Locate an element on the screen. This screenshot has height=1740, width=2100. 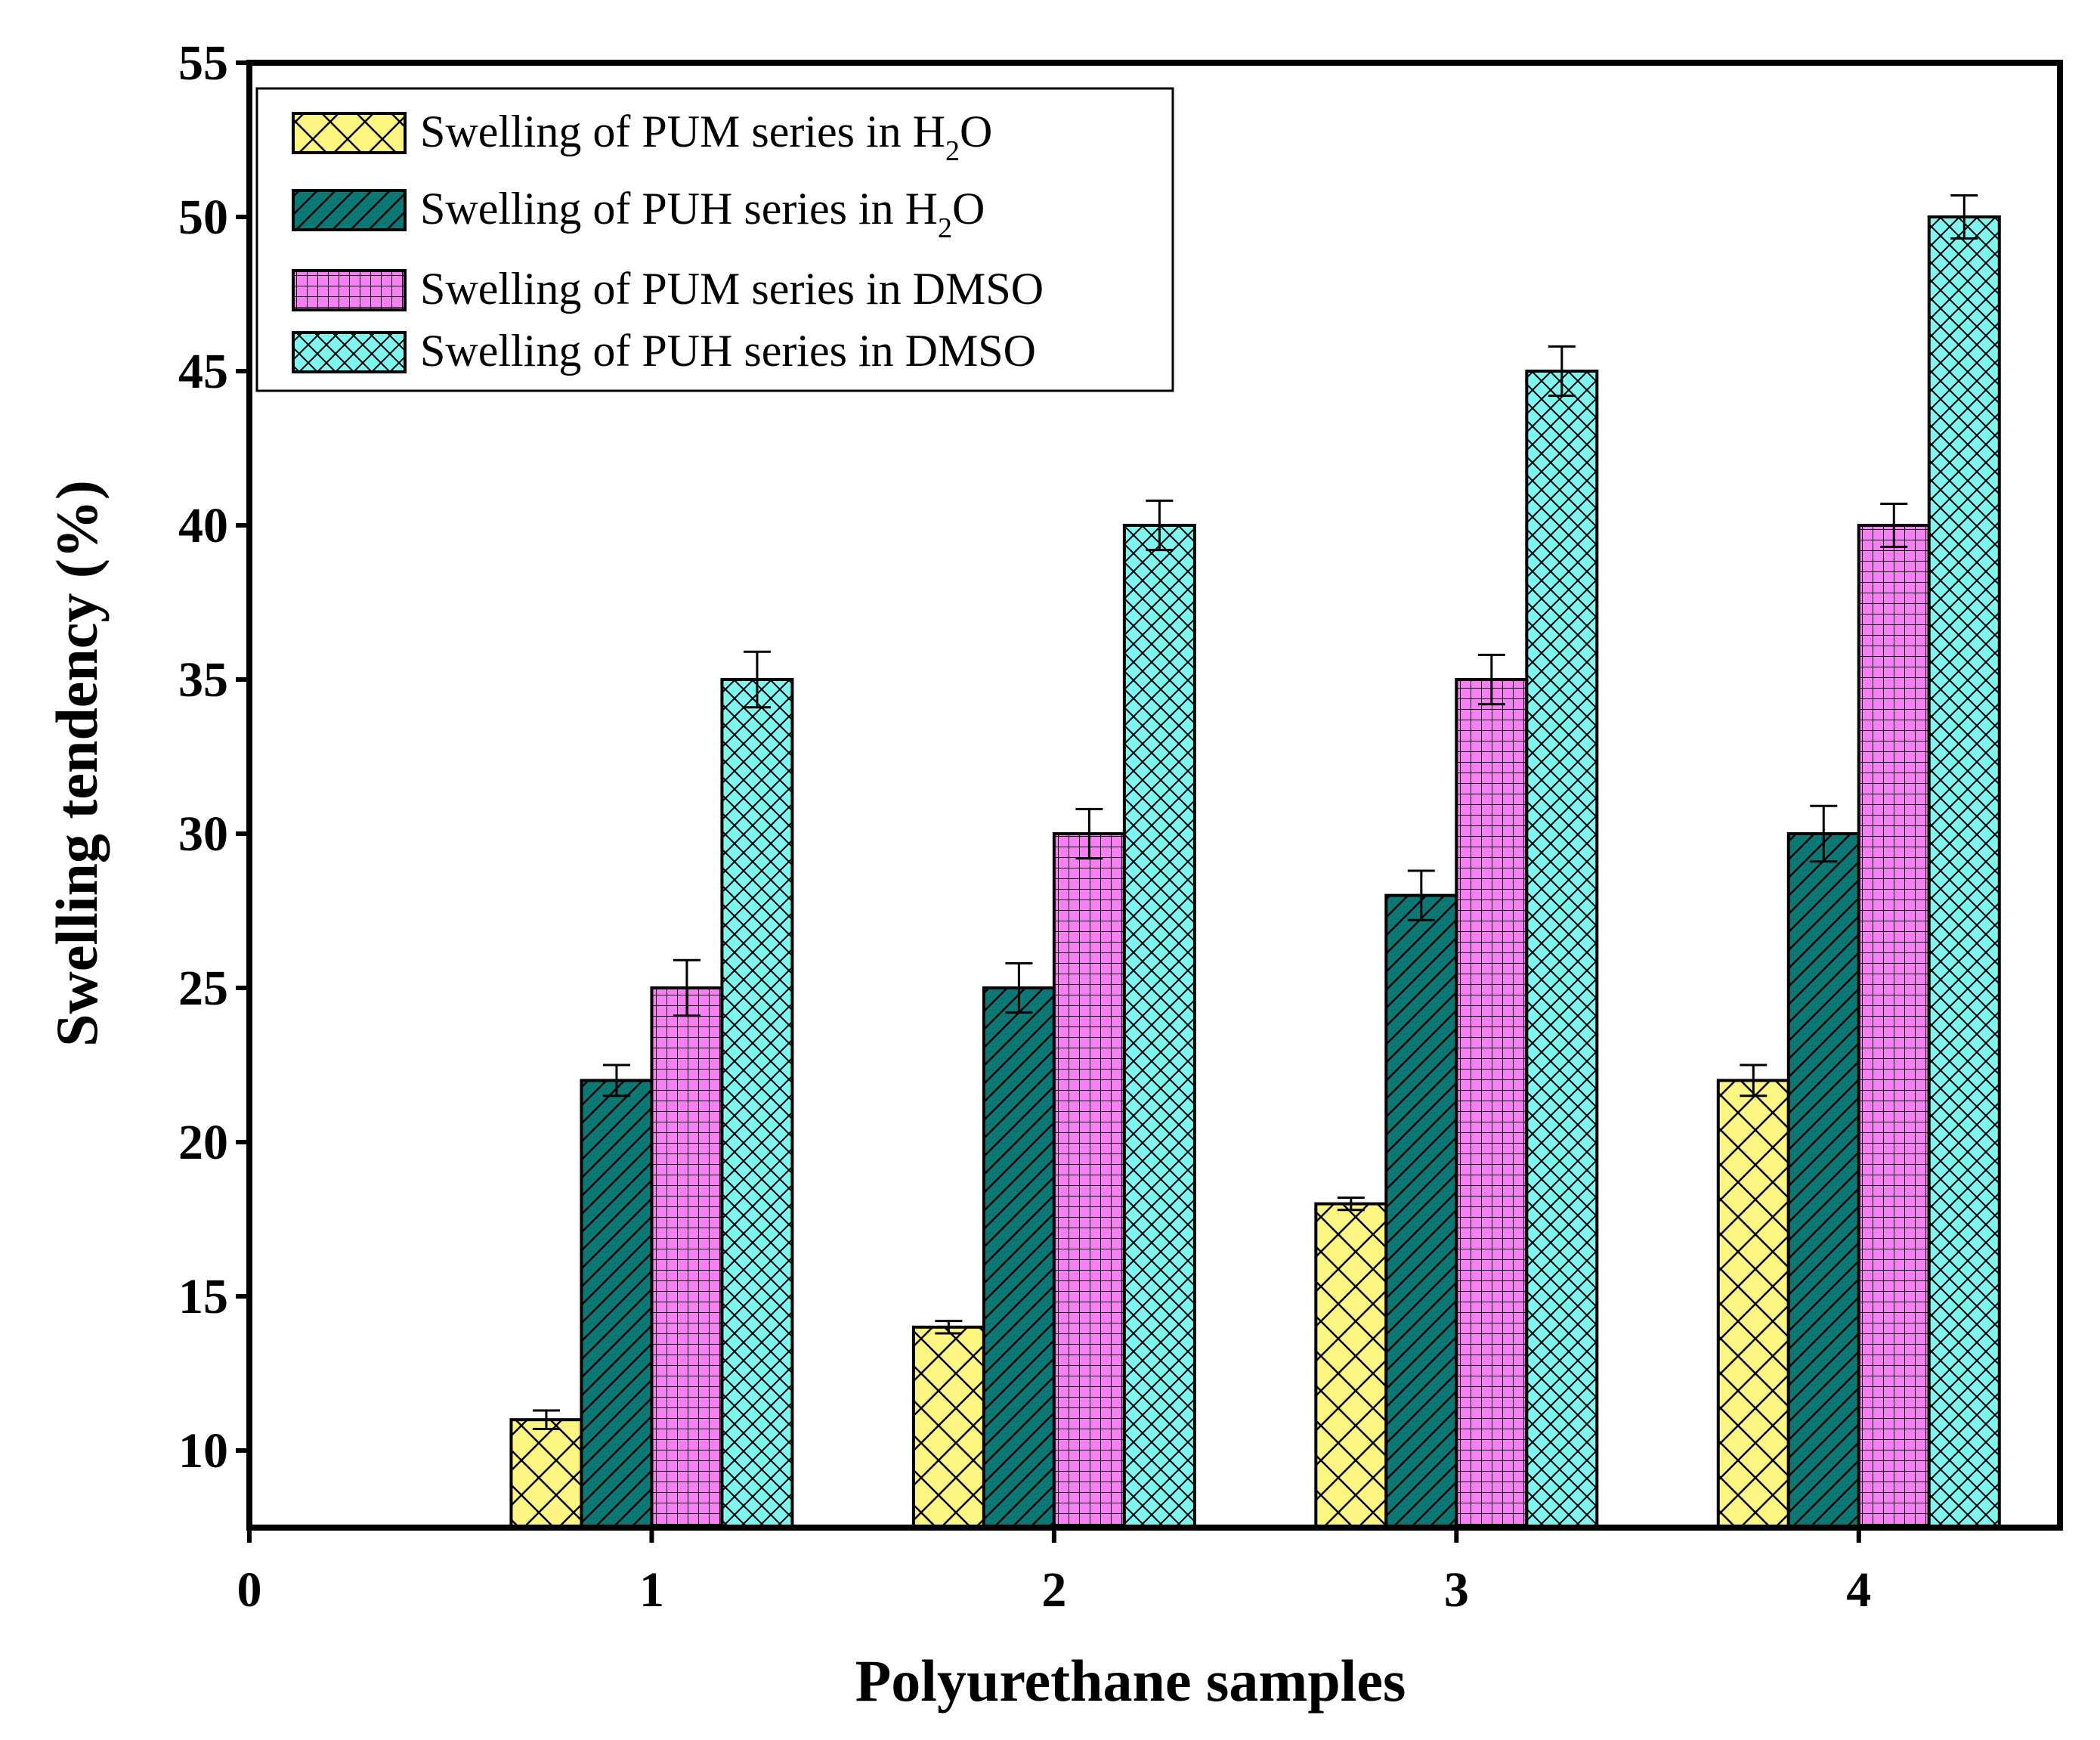
y-axis-title: Swelling tendency (%) is located at coordinates (77, 763).